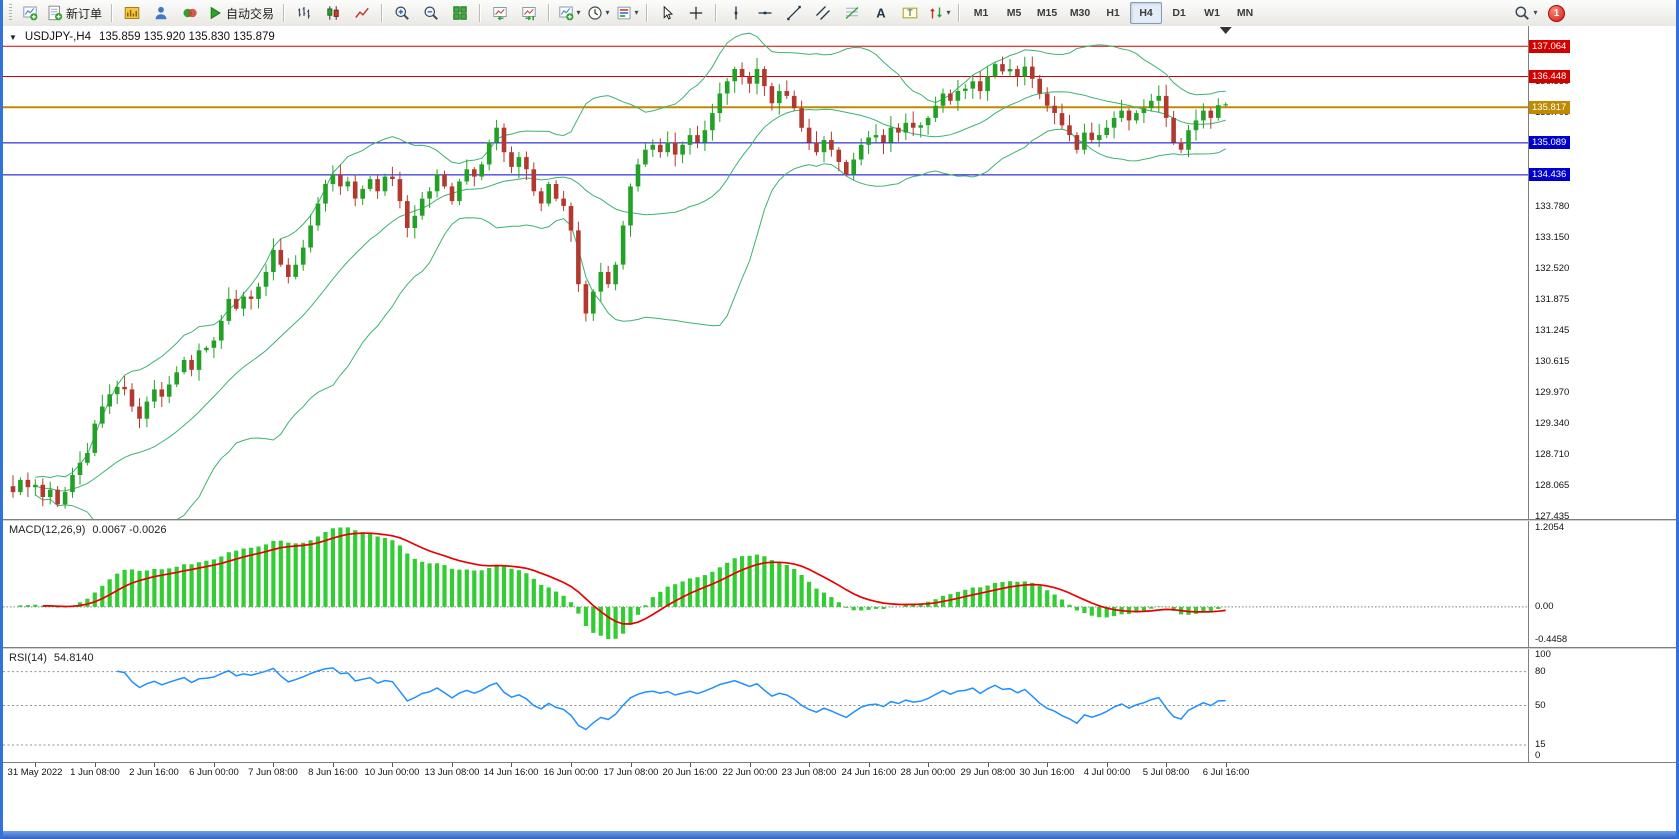  What do you see at coordinates (431, 13) in the screenshot?
I see `zoom-out-button` at bounding box center [431, 13].